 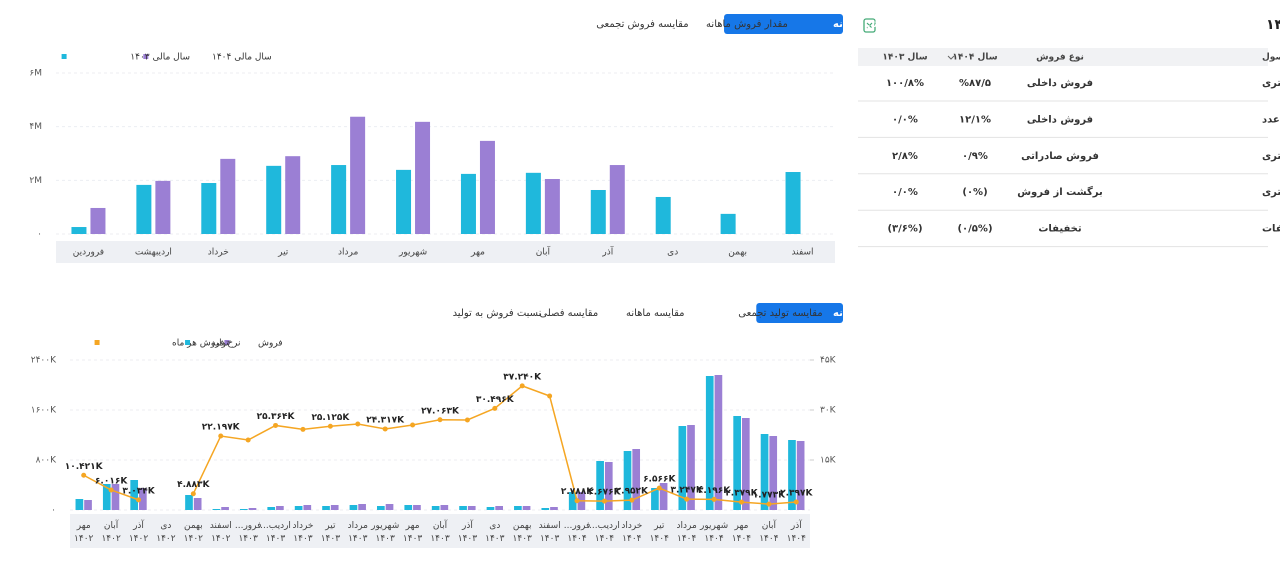 What do you see at coordinates (497, 313) in the screenshot?
I see `tab: نسبت فروش به تولید` at bounding box center [497, 313].